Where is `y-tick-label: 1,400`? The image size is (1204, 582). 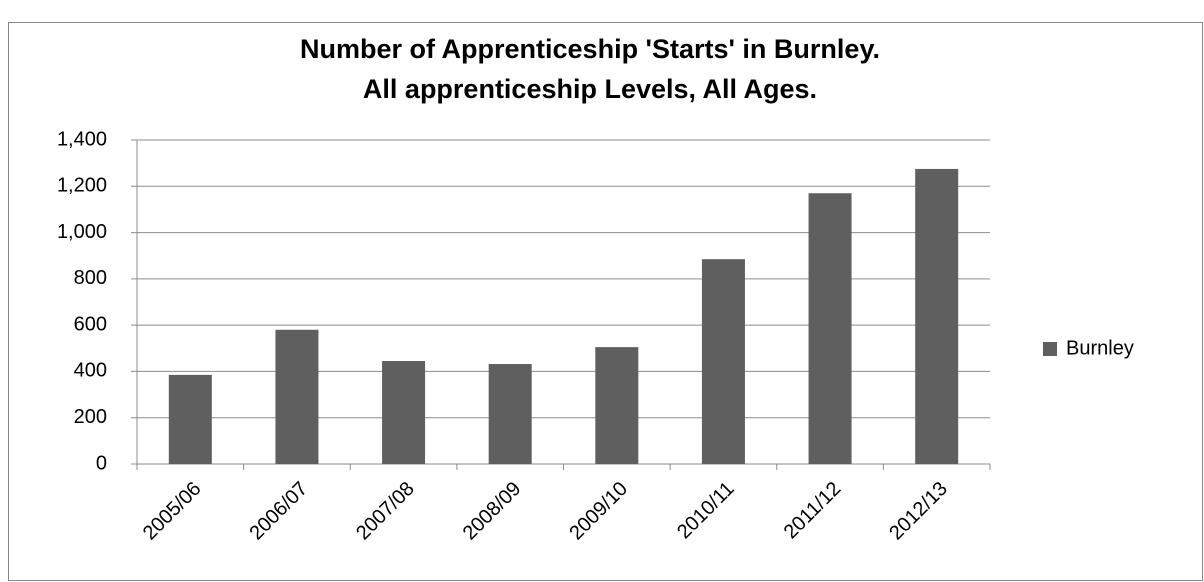
y-tick-label: 1,400 is located at coordinates (82, 139).